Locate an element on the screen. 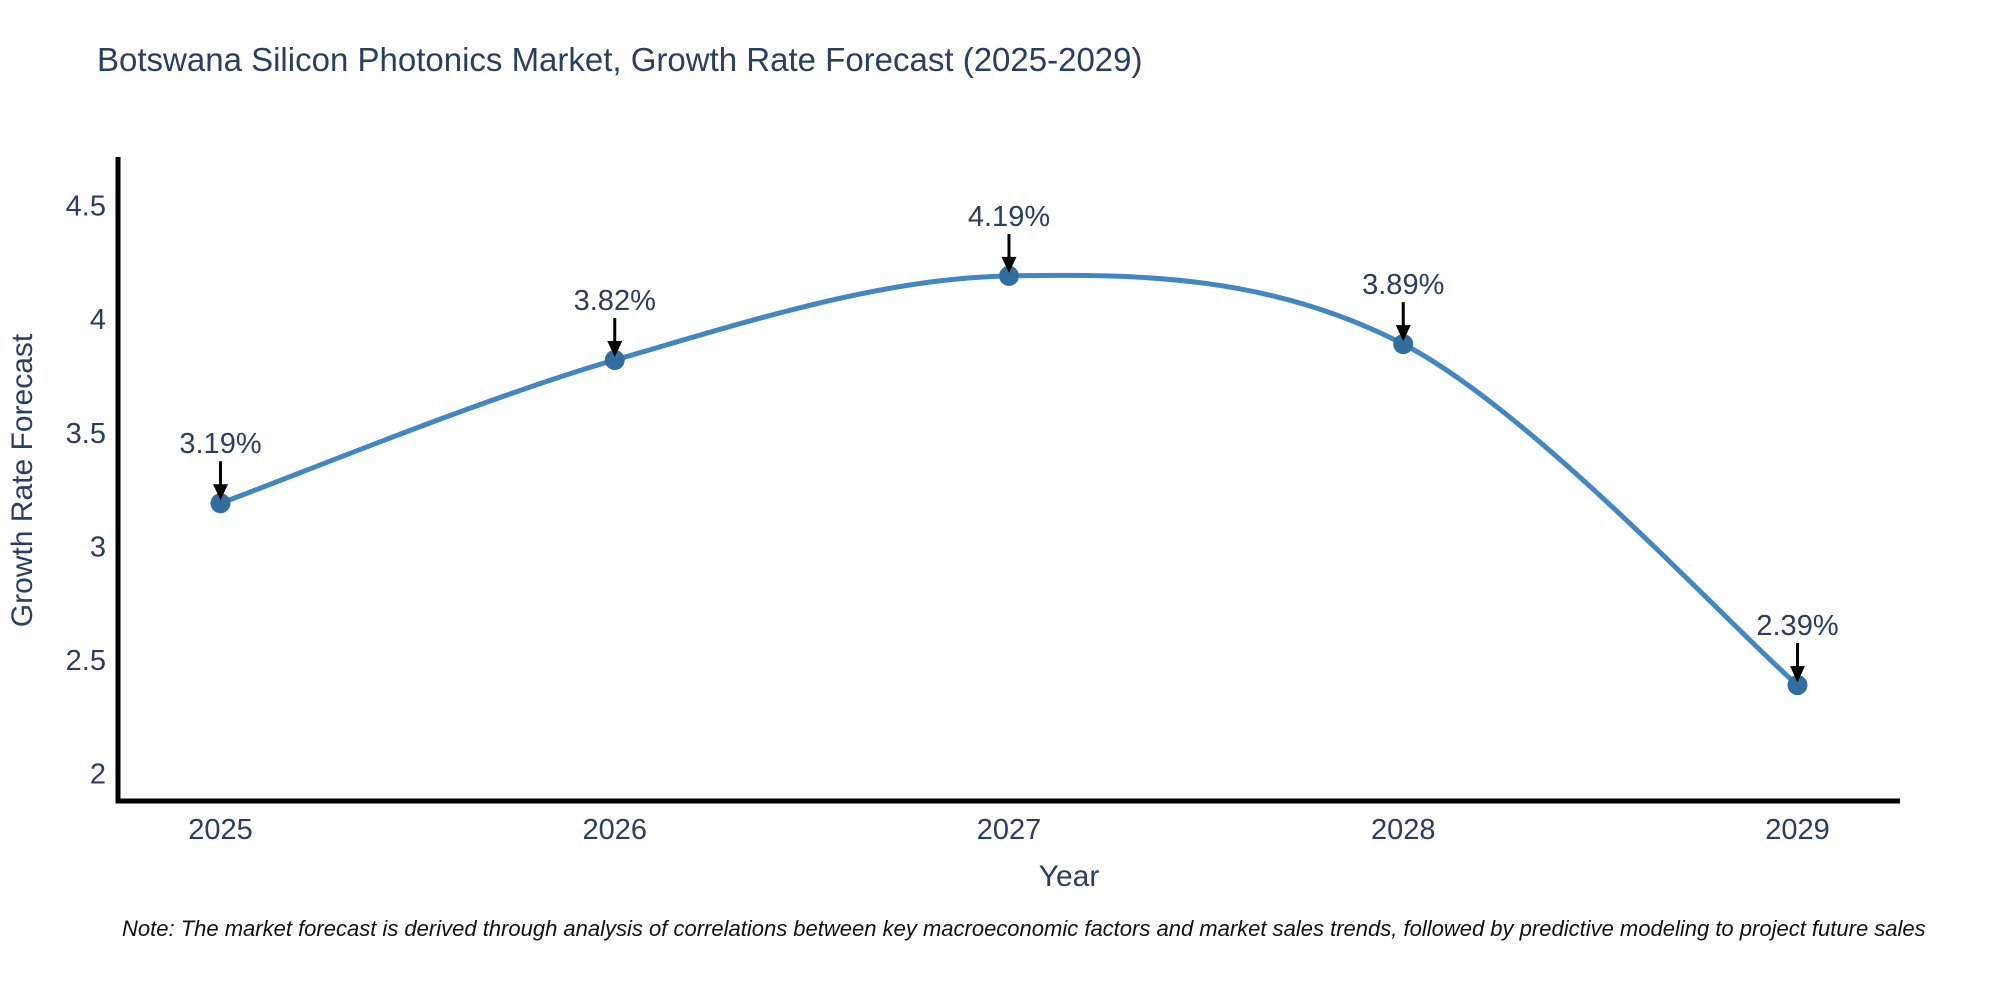 The width and height of the screenshot is (2000, 1000). x-axis-title: Year is located at coordinates (1069, 876).